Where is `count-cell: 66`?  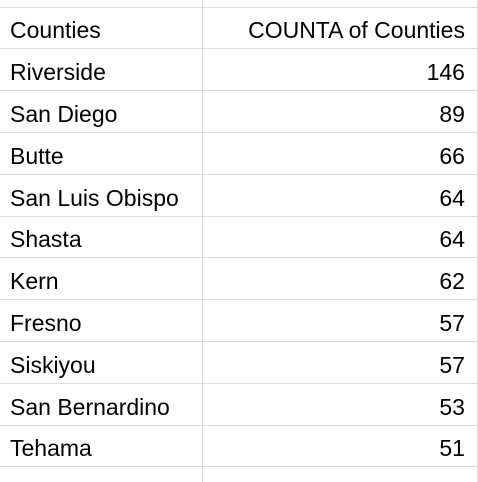
count-cell: 66 is located at coordinates (339, 153).